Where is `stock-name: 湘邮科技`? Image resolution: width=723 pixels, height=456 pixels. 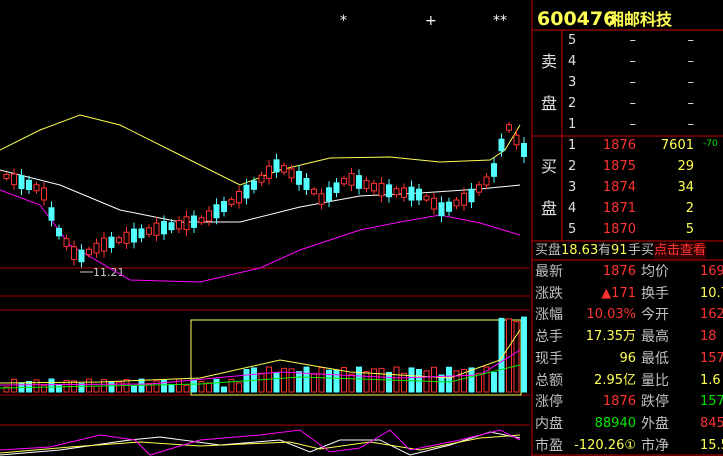 stock-name: 湘邮科技 is located at coordinates (640, 19).